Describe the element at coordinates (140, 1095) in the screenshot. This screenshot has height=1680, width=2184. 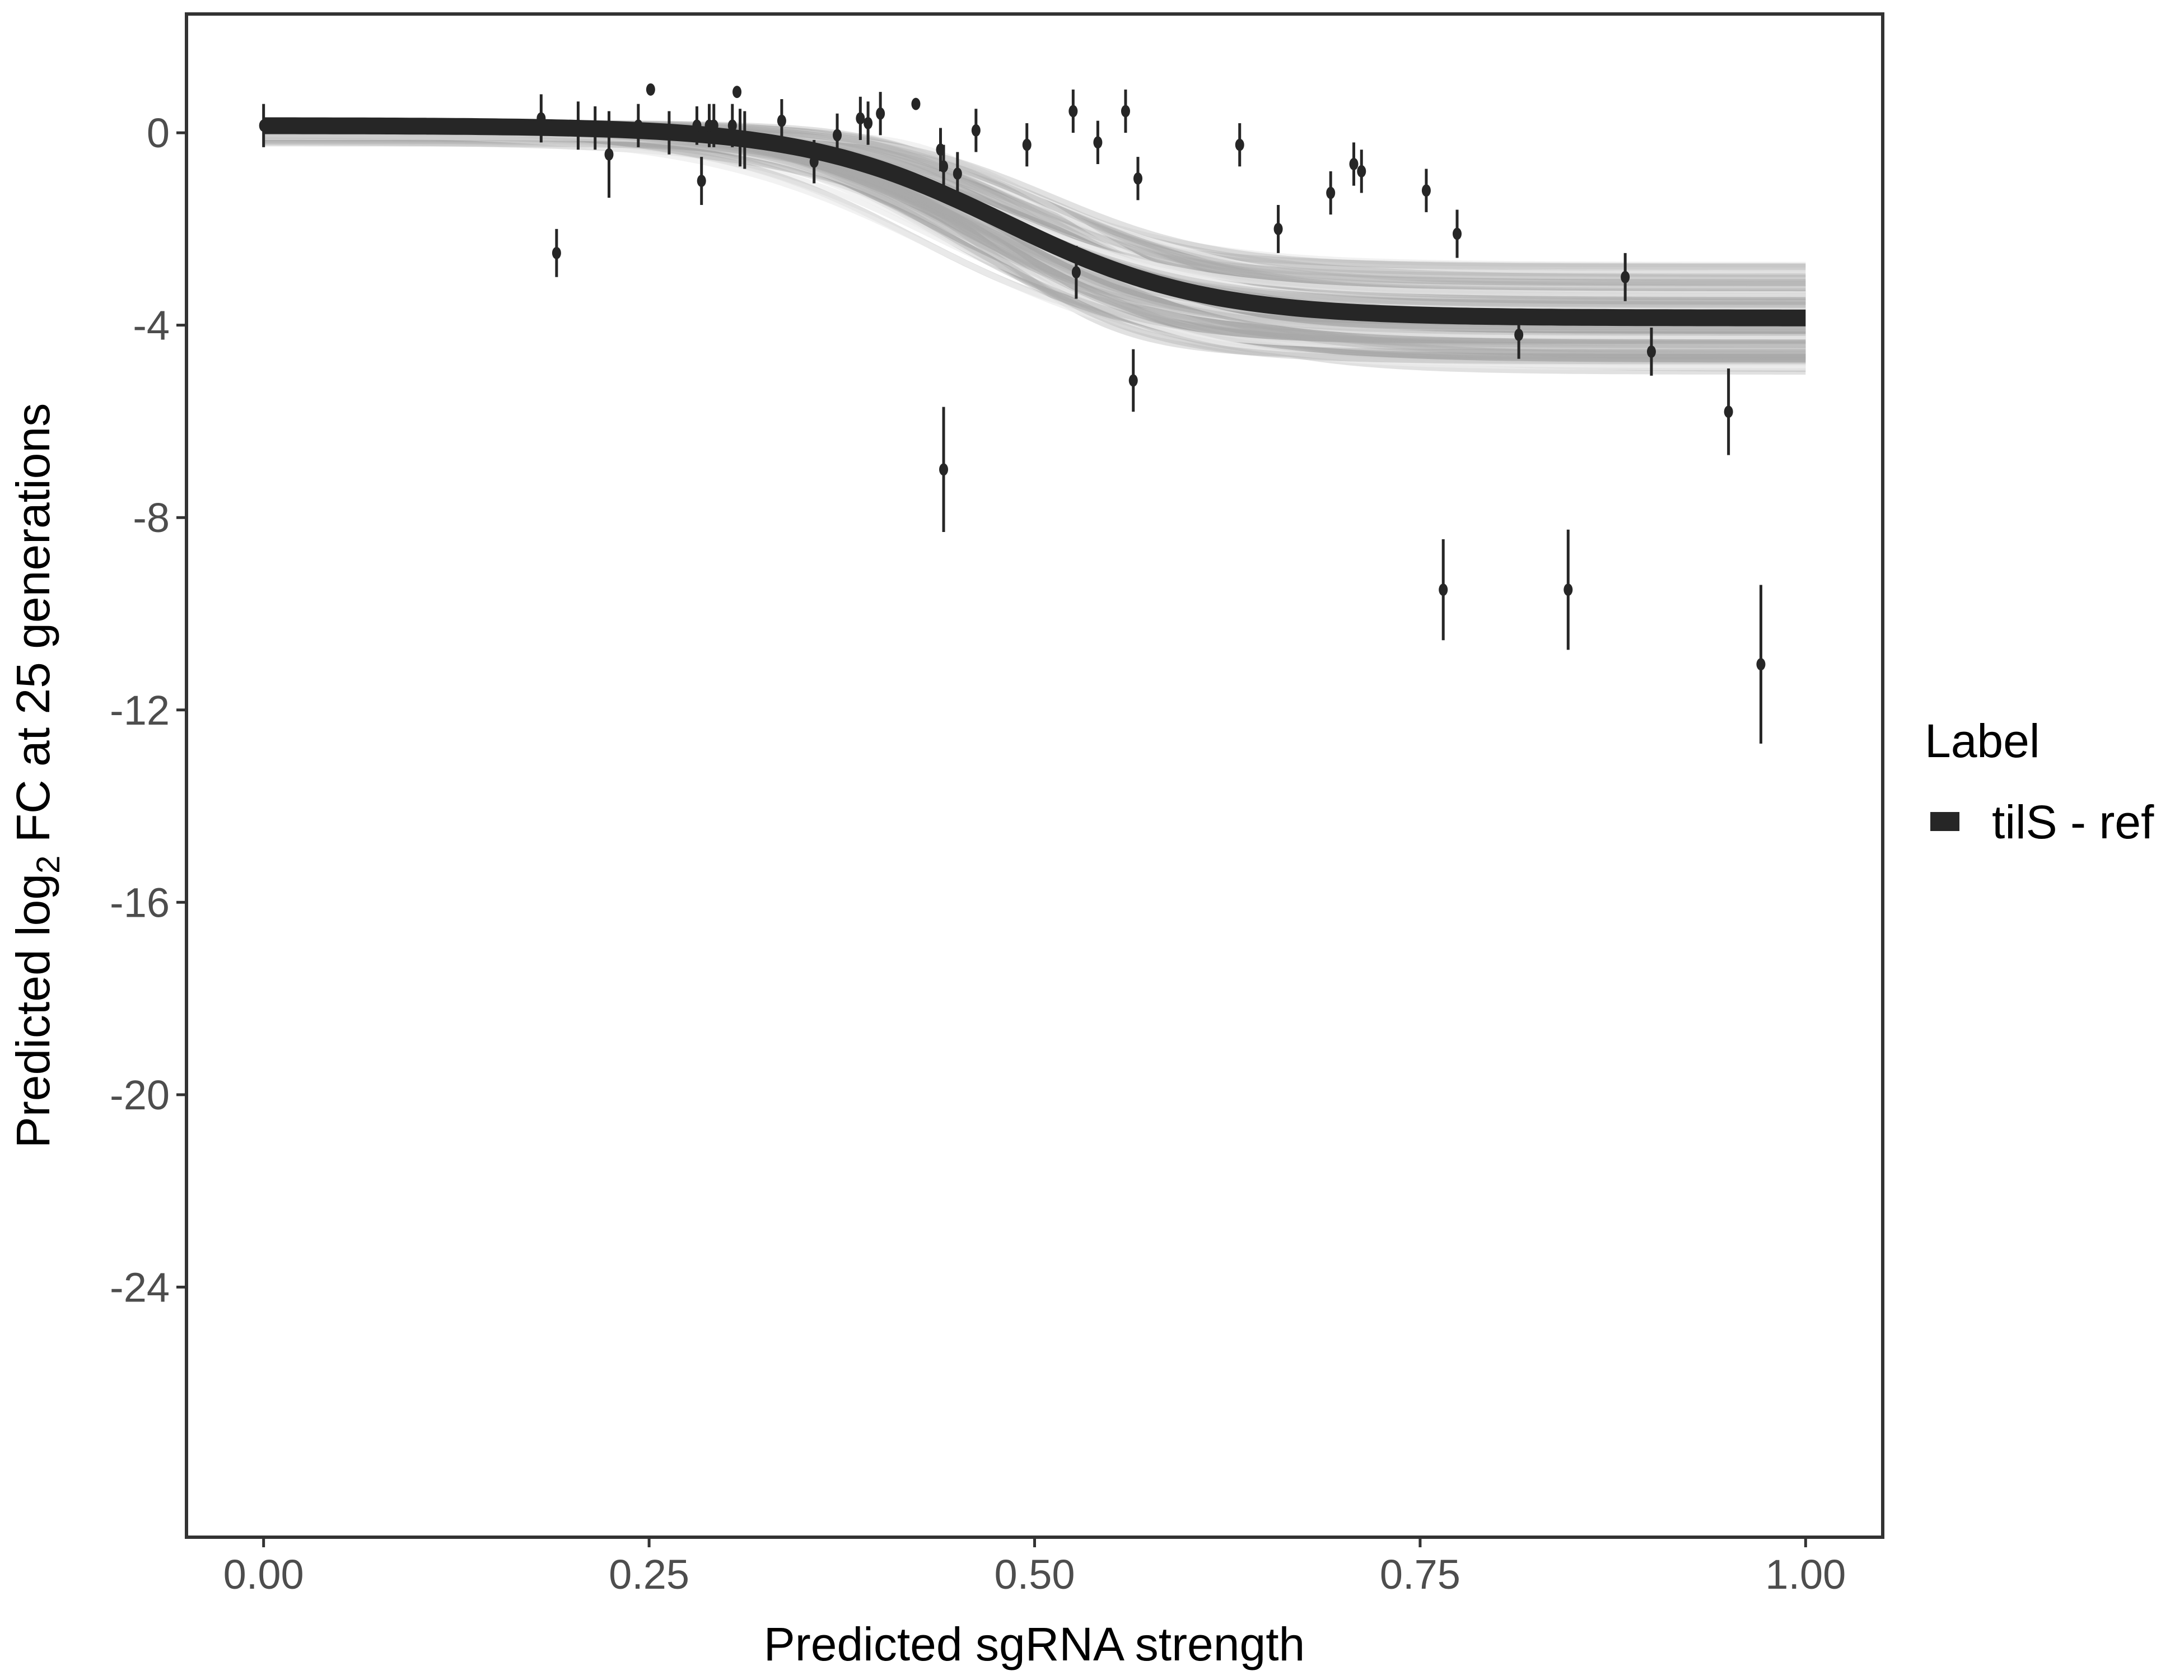
I see `y-tick-label: -20` at that location.